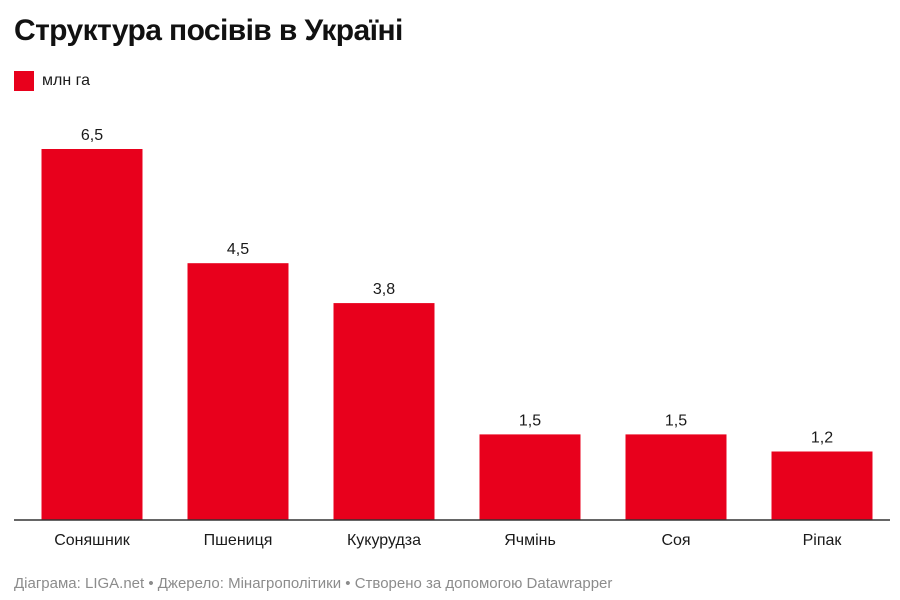 This screenshot has width=900, height=600. I want to click on value-label-6: 1,2, so click(822, 438).